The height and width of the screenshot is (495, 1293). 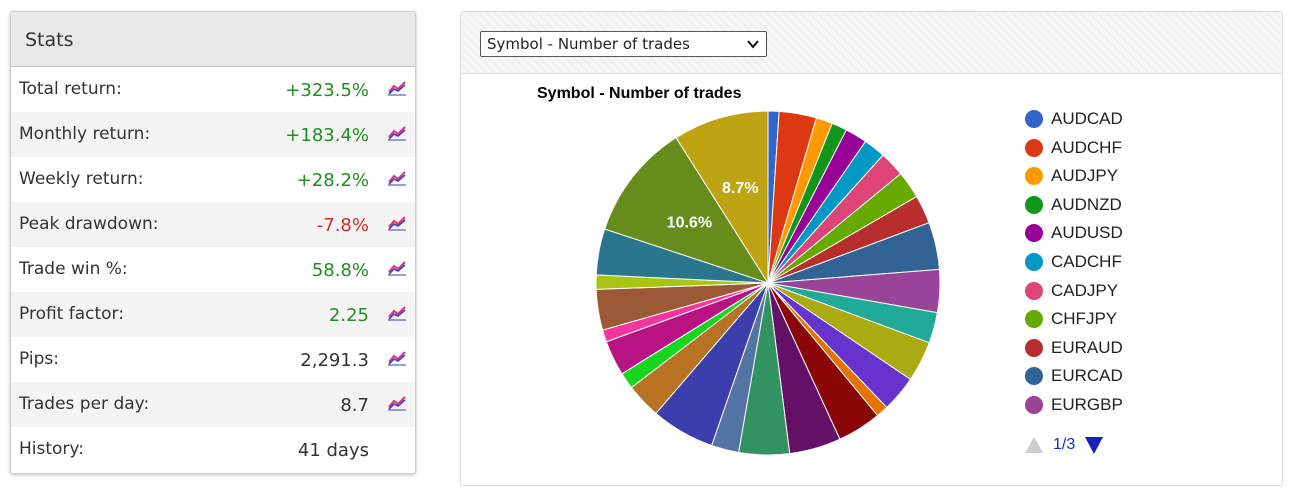 What do you see at coordinates (333, 450) in the screenshot?
I see `stats-row-value: 41 days` at bounding box center [333, 450].